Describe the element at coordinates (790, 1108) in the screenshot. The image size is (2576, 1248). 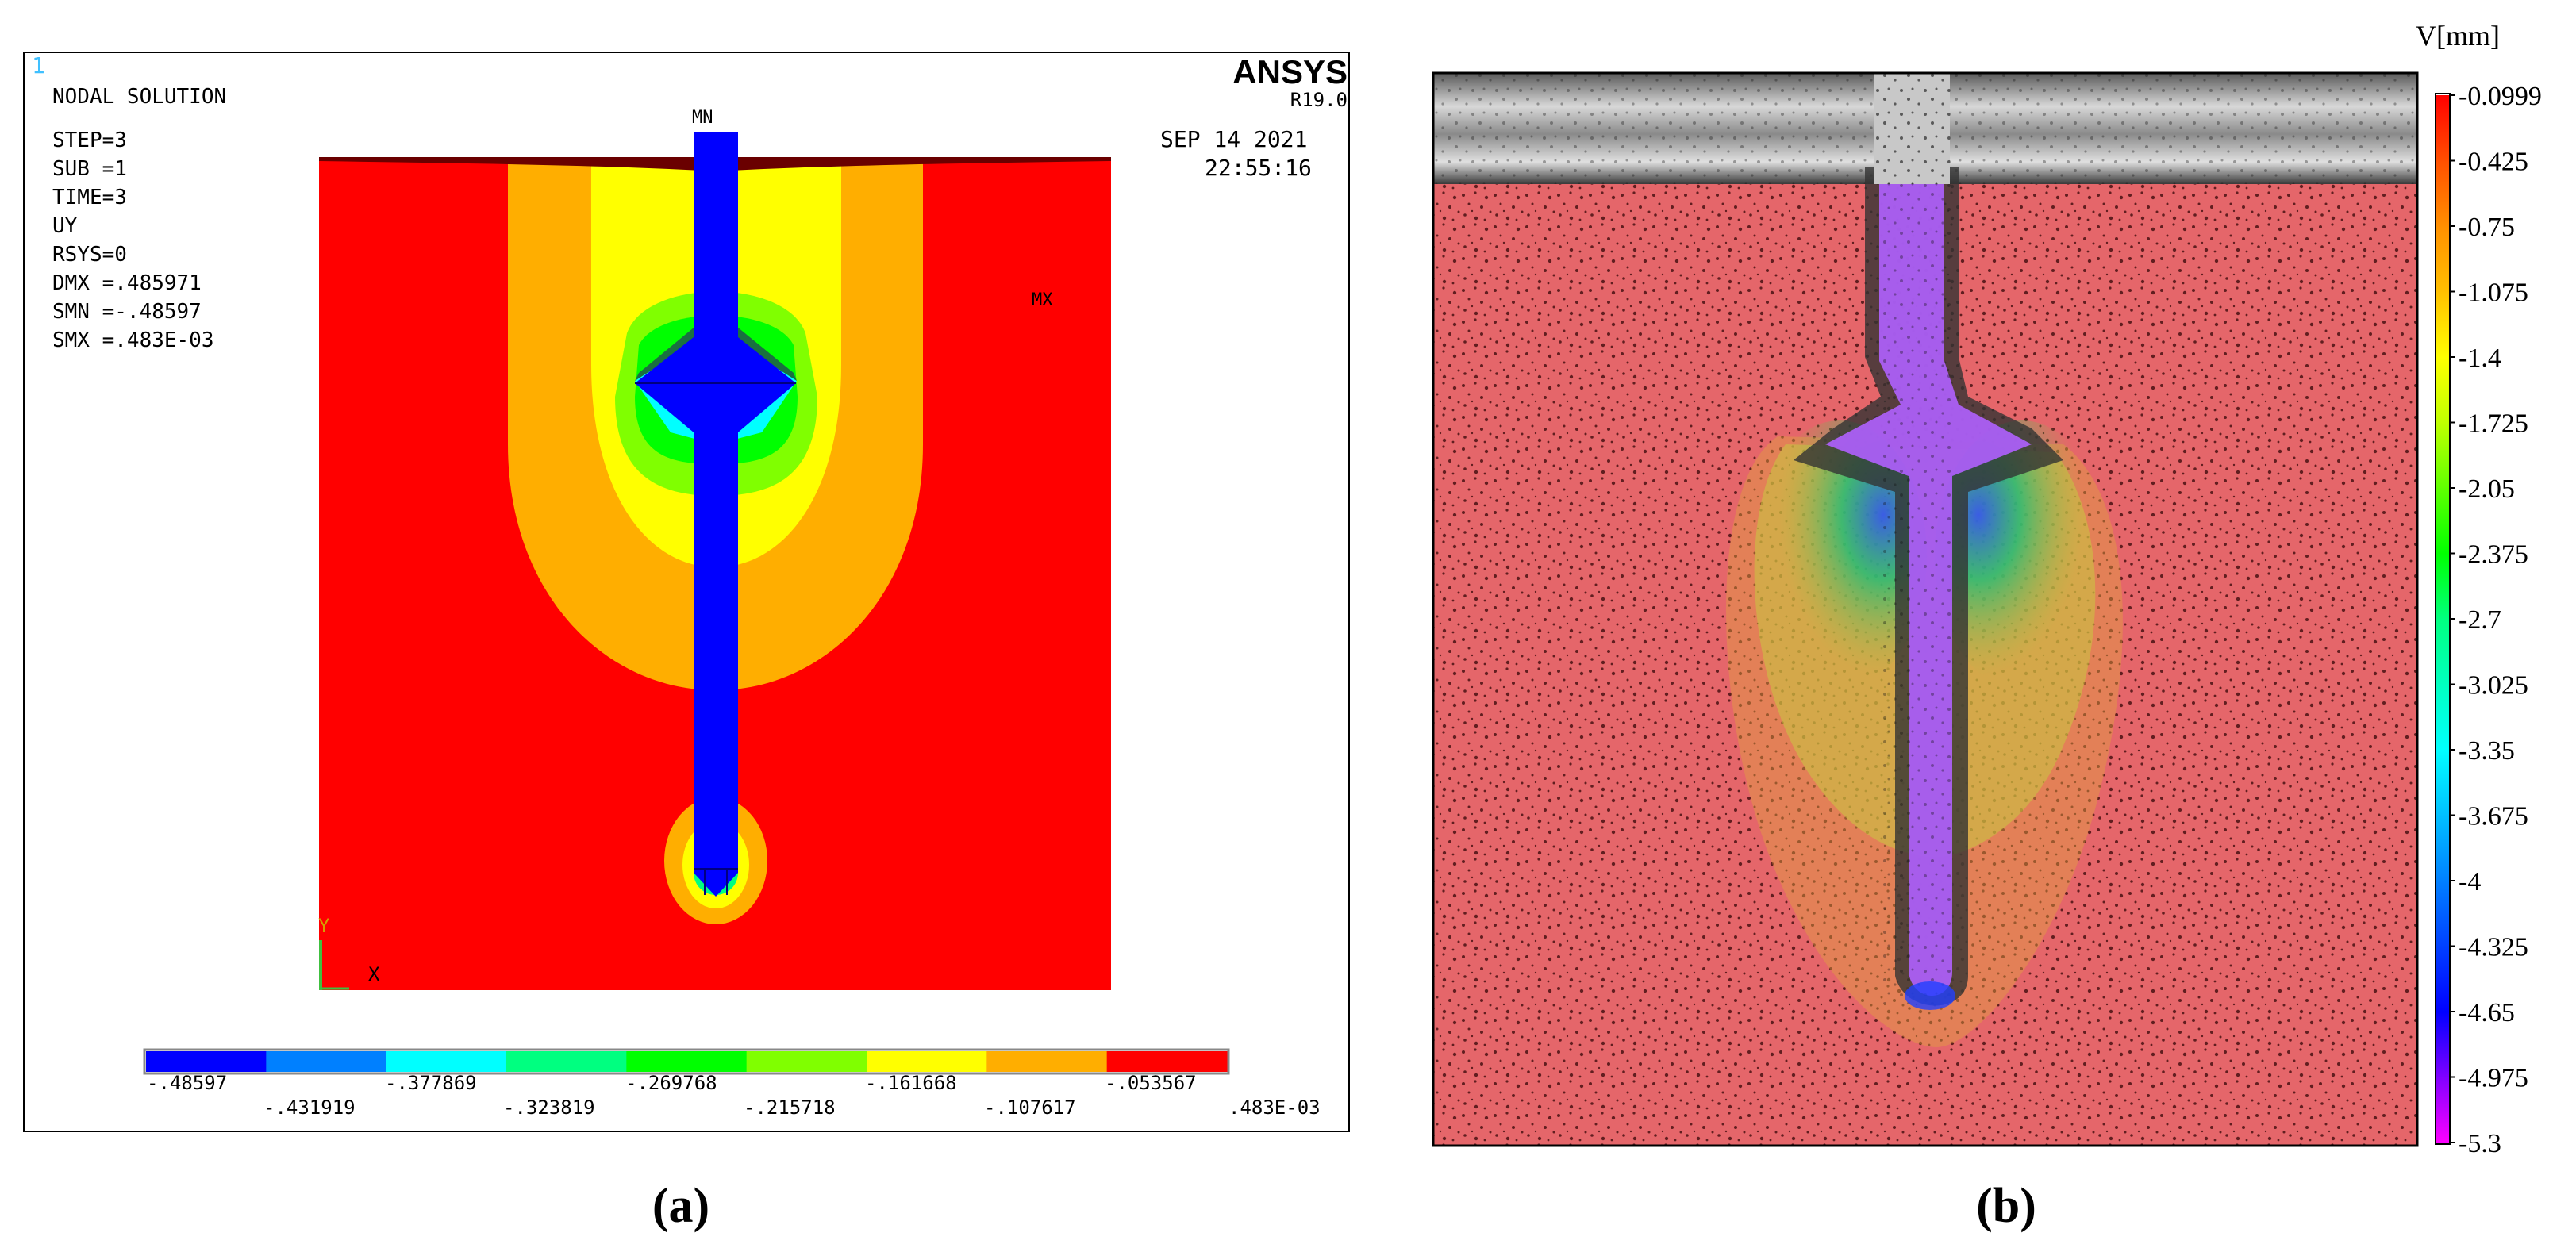
I see `legend-label: -.215718` at that location.